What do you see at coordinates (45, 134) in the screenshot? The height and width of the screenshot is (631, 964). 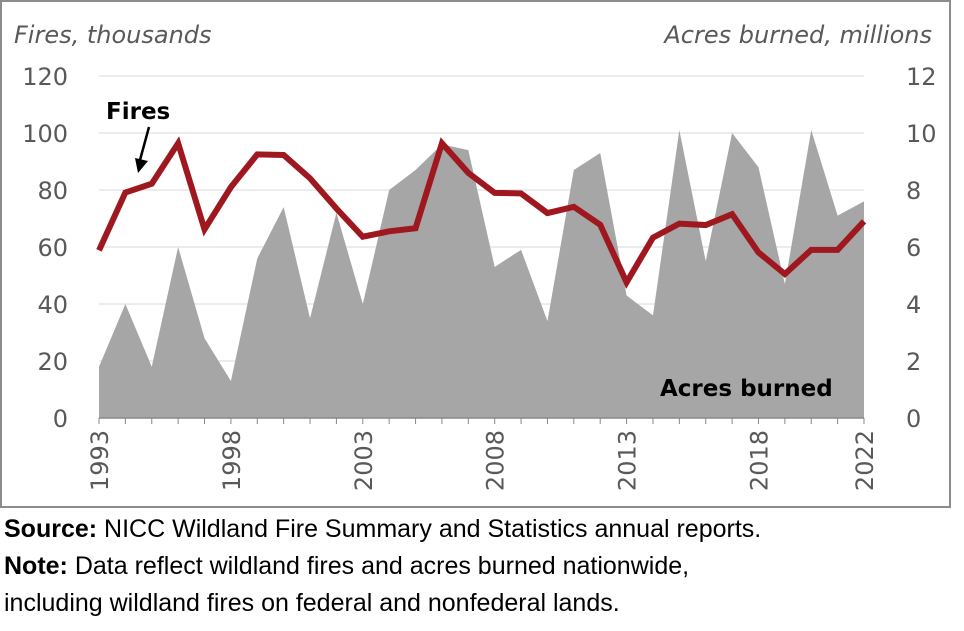 I see `y-left-tick-label: 100` at bounding box center [45, 134].